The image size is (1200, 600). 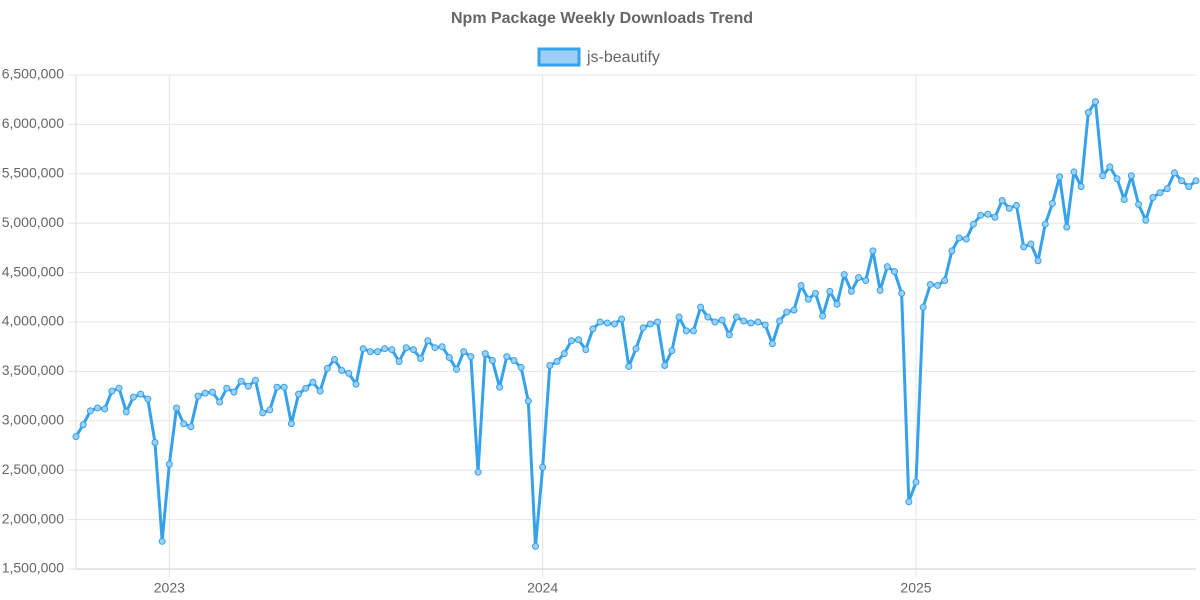 What do you see at coordinates (602, 18) in the screenshot?
I see `chart-title: Npm Package Weekly Downloads Trend` at bounding box center [602, 18].